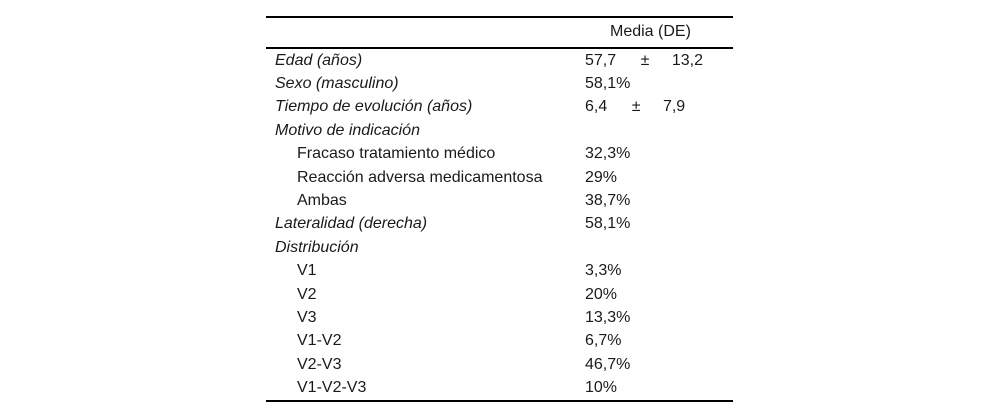 The width and height of the screenshot is (1000, 415). What do you see at coordinates (499, 317) in the screenshot?
I see `table-row-v3: V3 13,3%` at bounding box center [499, 317].